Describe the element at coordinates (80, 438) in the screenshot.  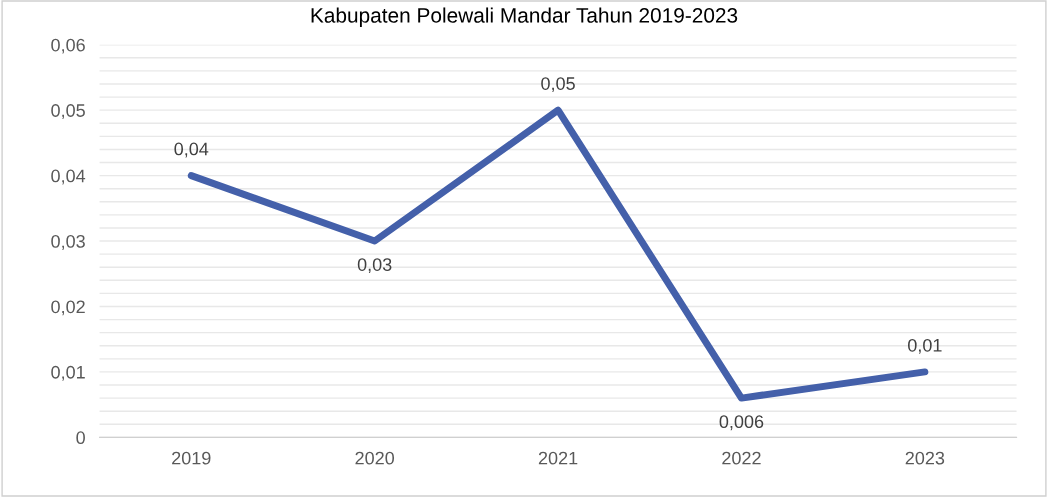
I see `y-tick-label: 0` at that location.